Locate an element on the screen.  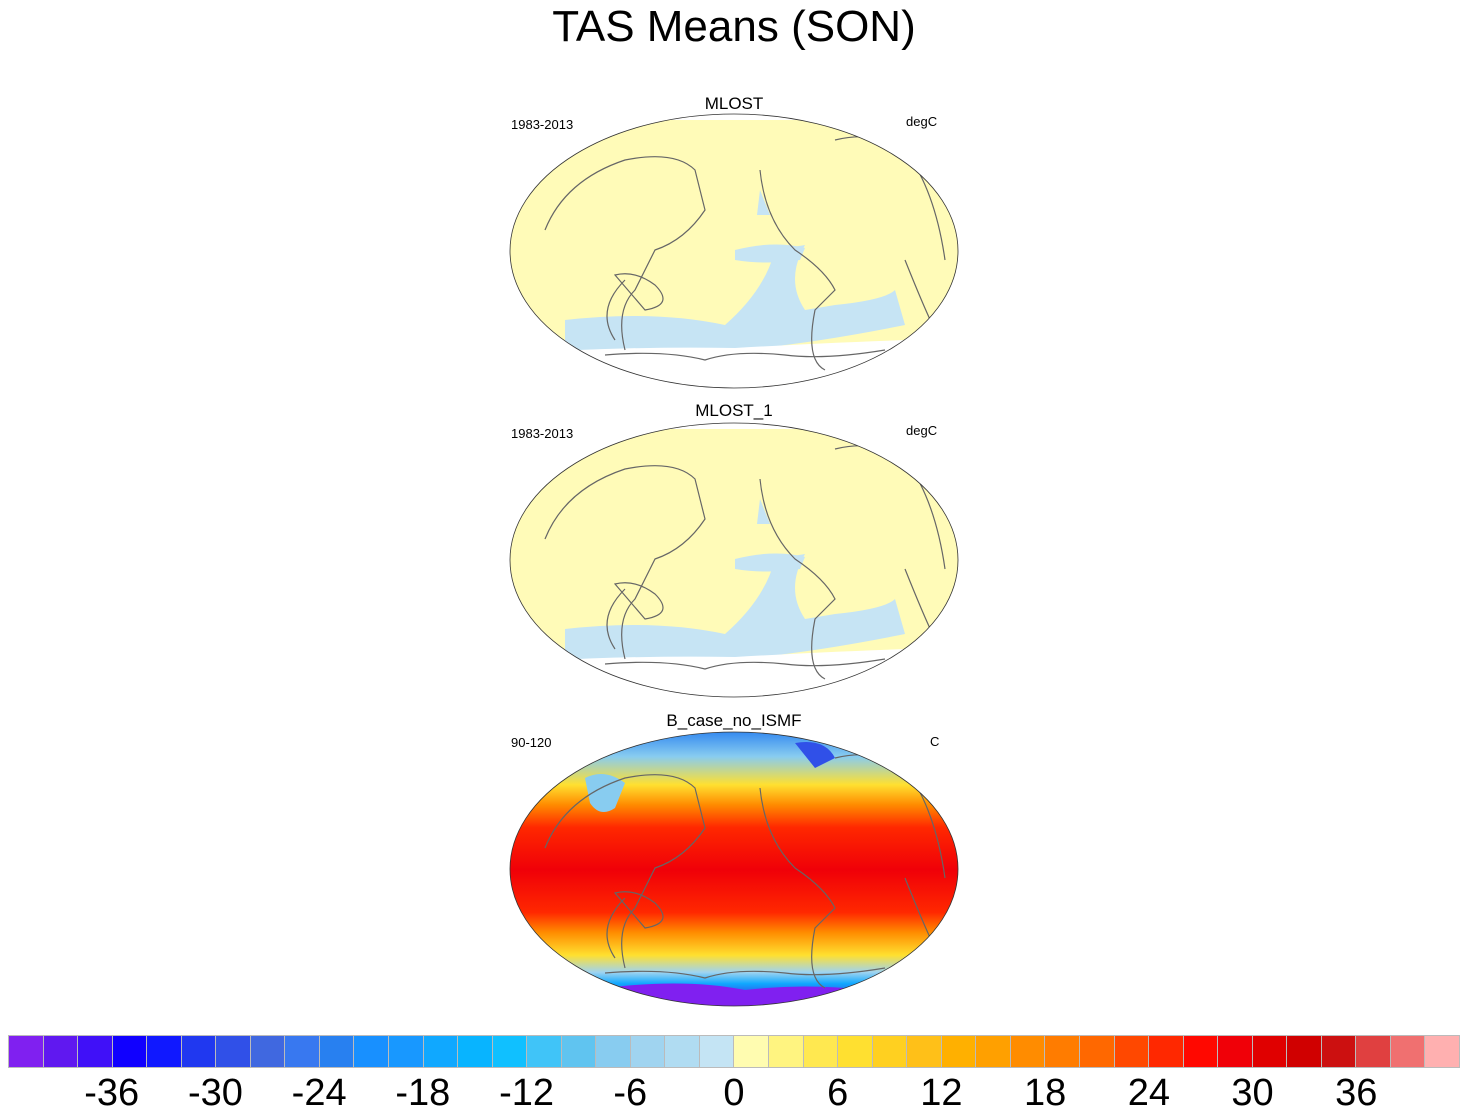
colorbar-tick-label: -12 is located at coordinates (527, 1093).